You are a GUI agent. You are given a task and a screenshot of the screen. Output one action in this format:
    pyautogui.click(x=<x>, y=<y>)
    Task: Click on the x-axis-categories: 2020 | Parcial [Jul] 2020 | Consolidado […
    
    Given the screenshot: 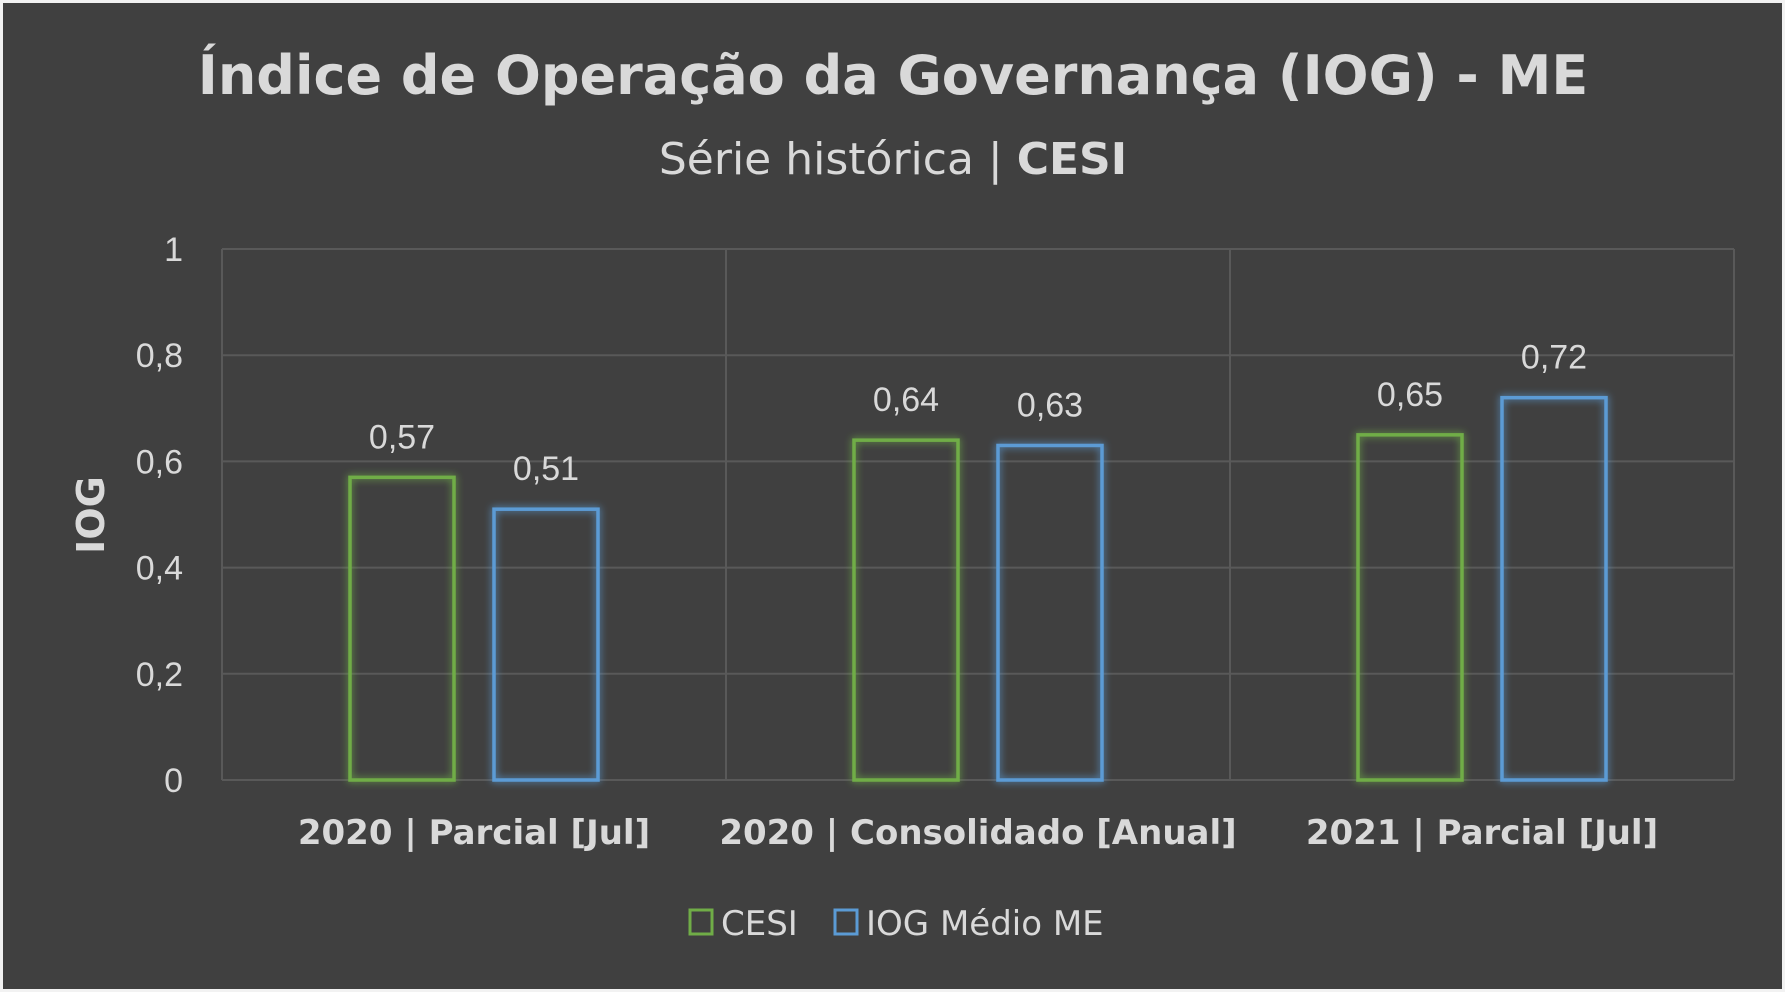 What is the action you would take?
    pyautogui.click(x=978, y=833)
    